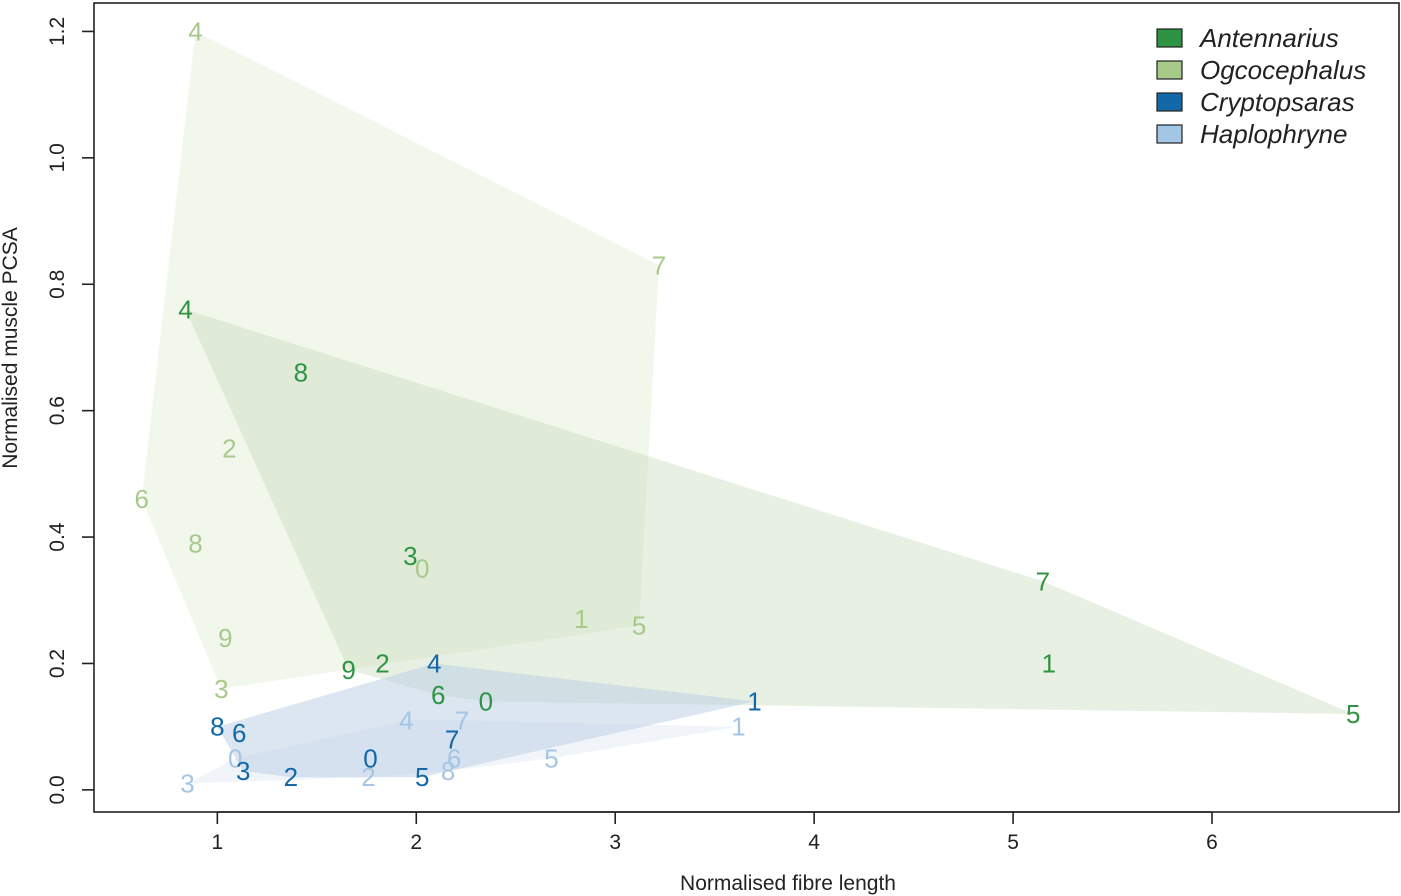 Image resolution: width=1401 pixels, height=896 pixels. What do you see at coordinates (225, 638) in the screenshot?
I see `point-ogcocephalus-9: 9` at bounding box center [225, 638].